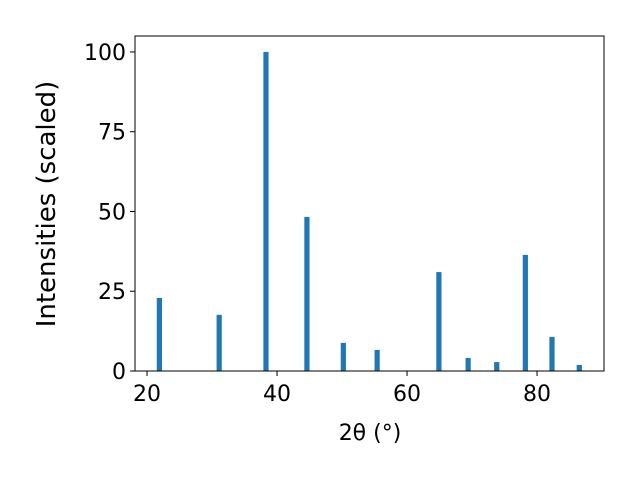 This screenshot has width=640, height=480. What do you see at coordinates (105, 53) in the screenshot?
I see `y-tick-label: 100` at bounding box center [105, 53].